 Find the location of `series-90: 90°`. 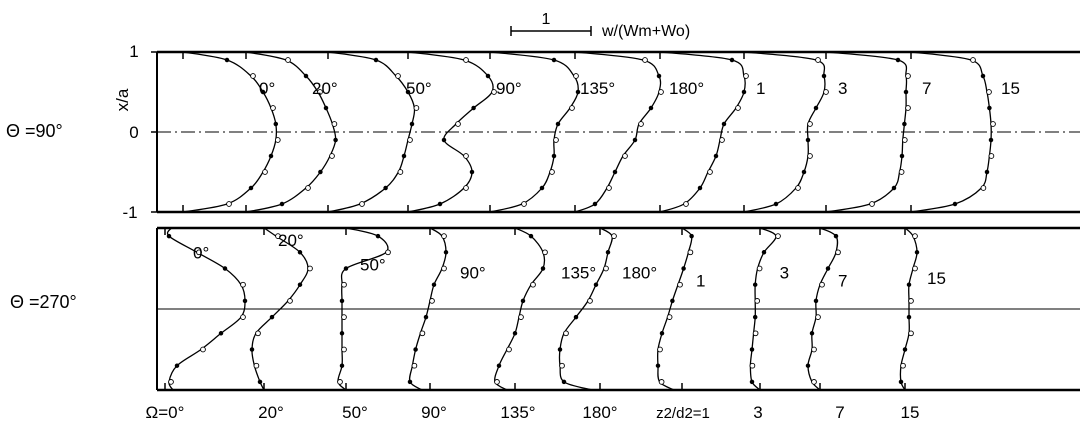

series-90: 90° is located at coordinates (446, 309).